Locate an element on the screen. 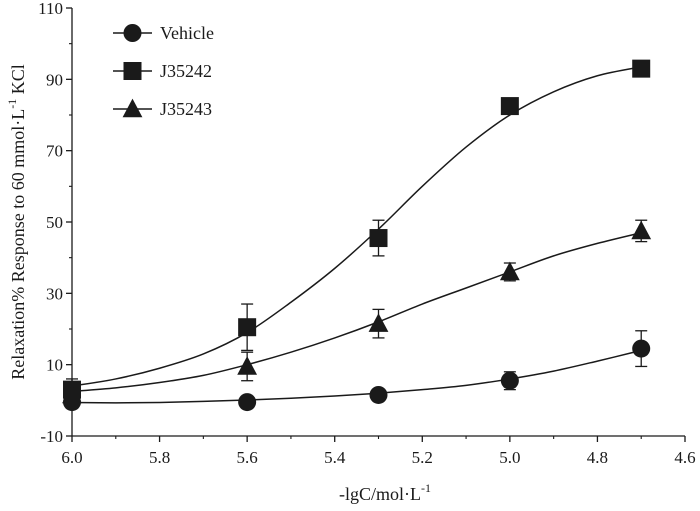 This screenshot has width=700, height=511. legend-item-j35243: J35243 is located at coordinates (162, 108).